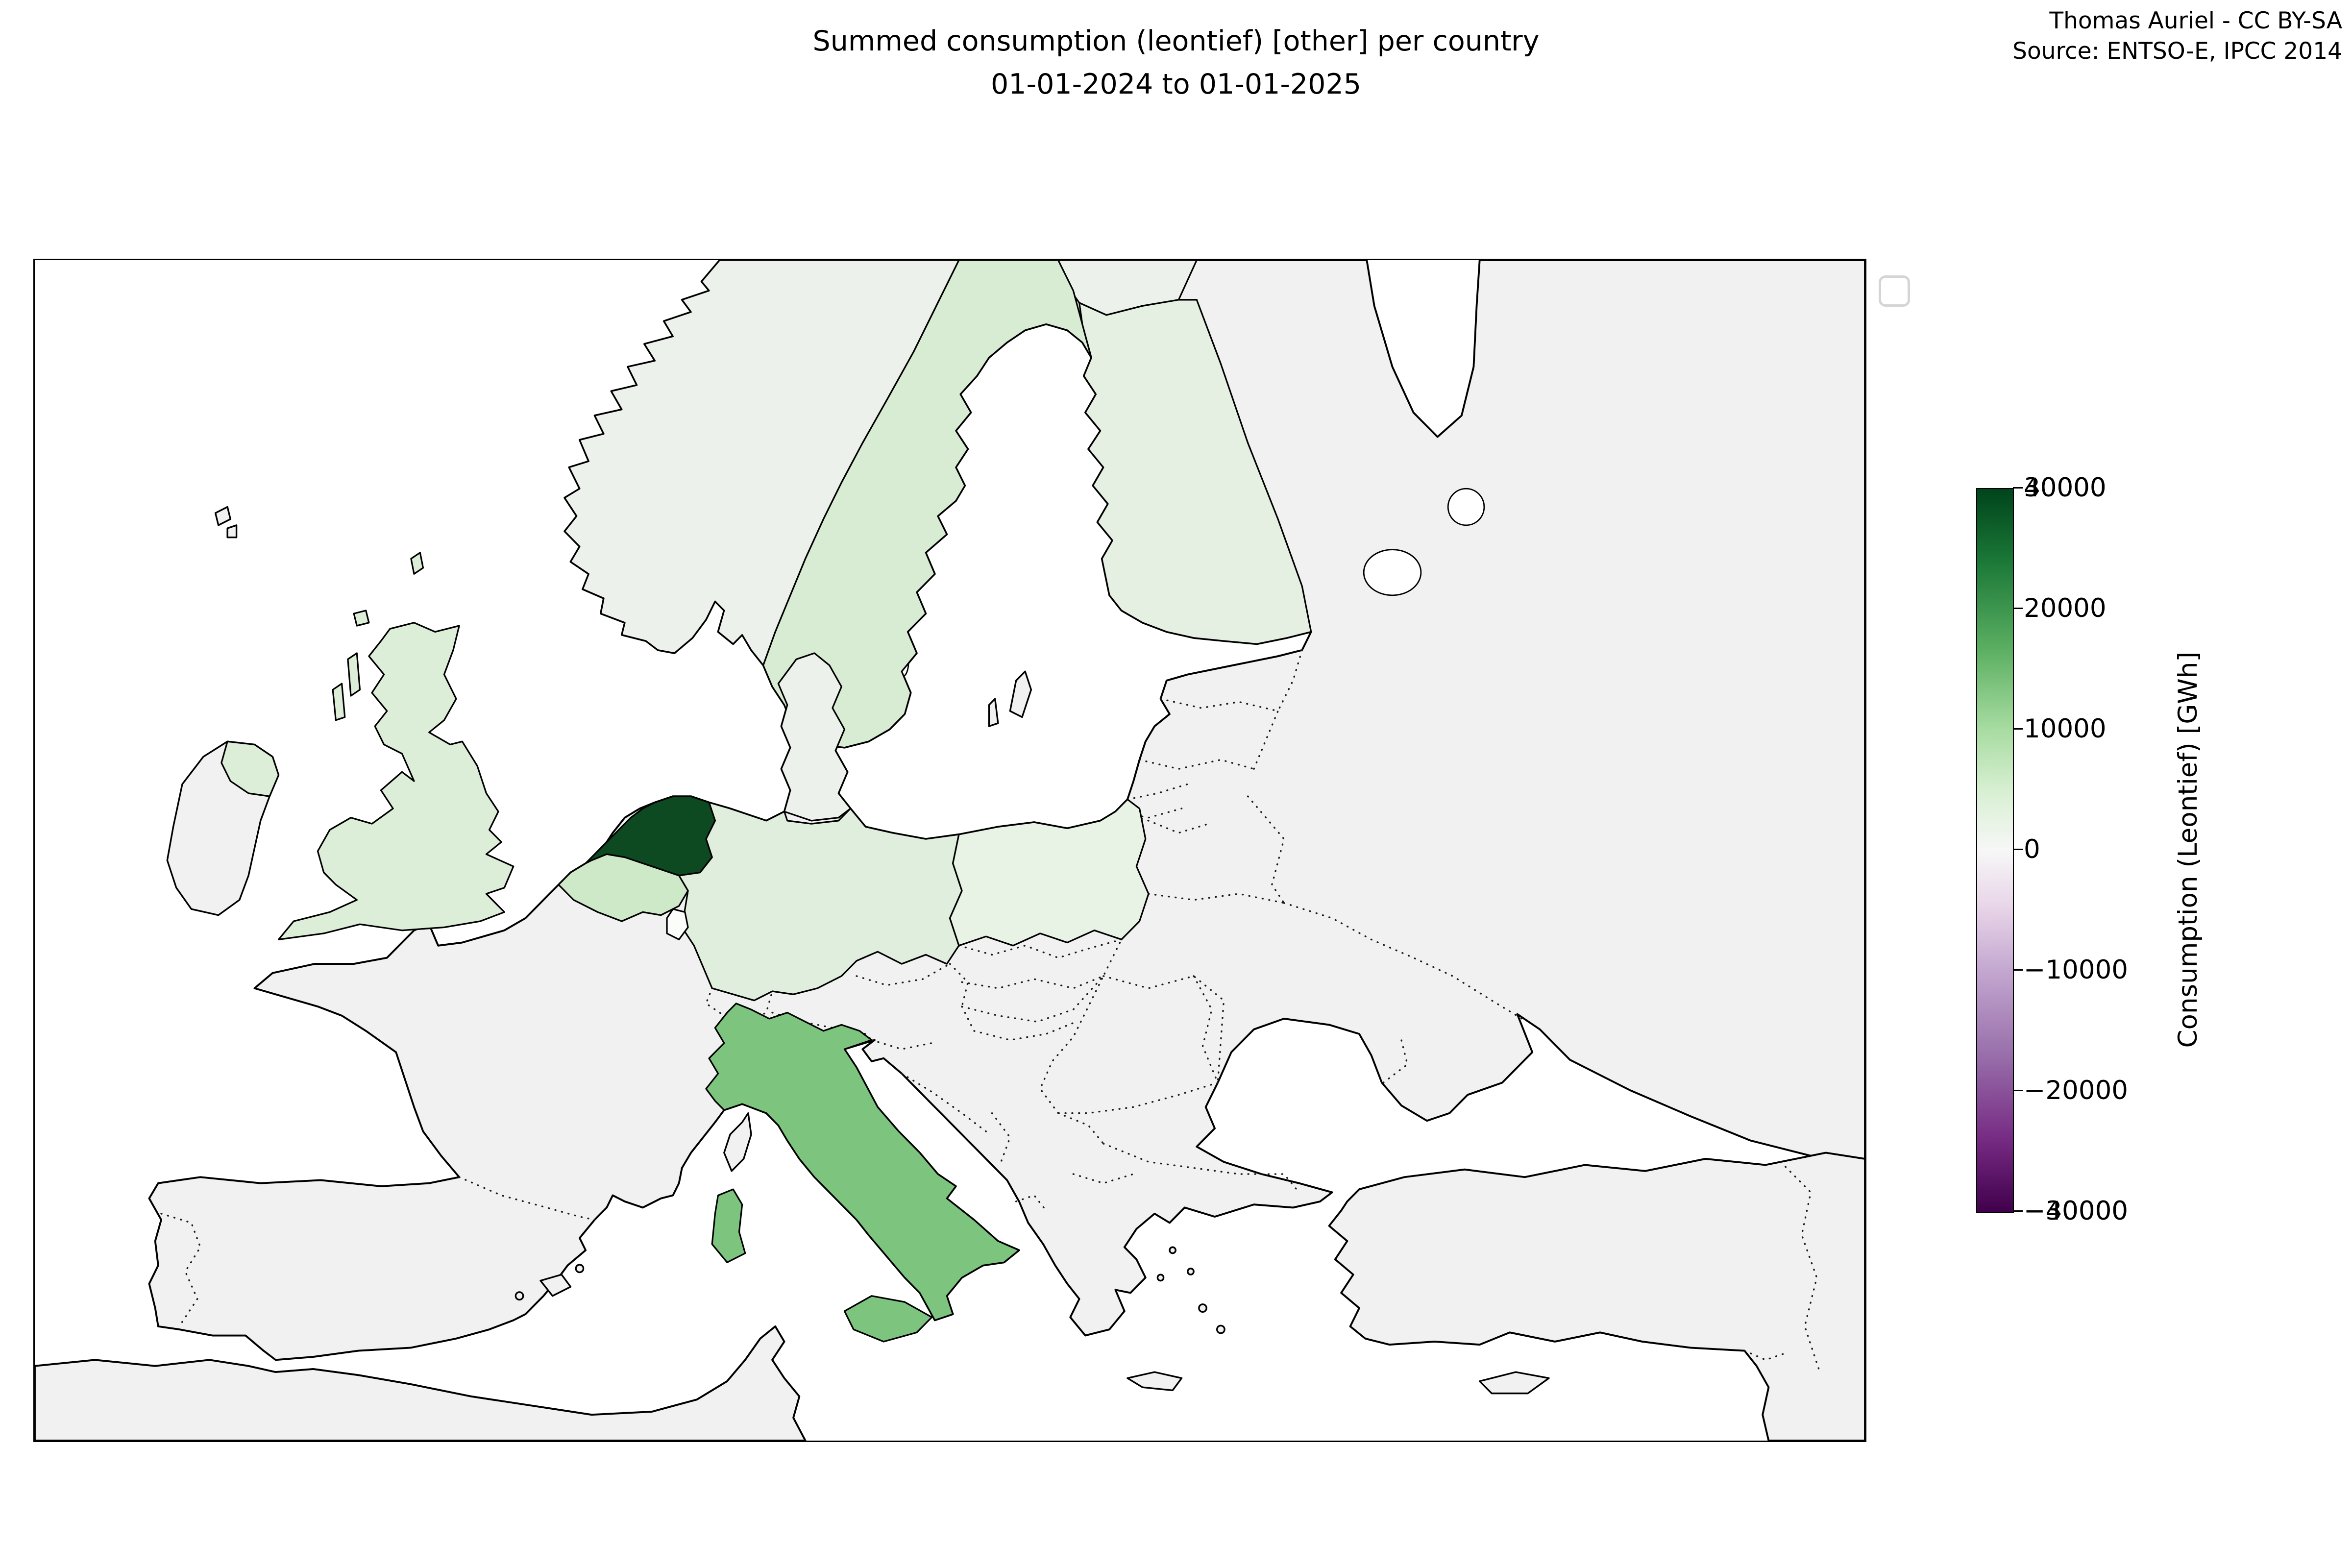  Describe the element at coordinates (519, 1296) in the screenshot. I see `island-ibiza` at that location.